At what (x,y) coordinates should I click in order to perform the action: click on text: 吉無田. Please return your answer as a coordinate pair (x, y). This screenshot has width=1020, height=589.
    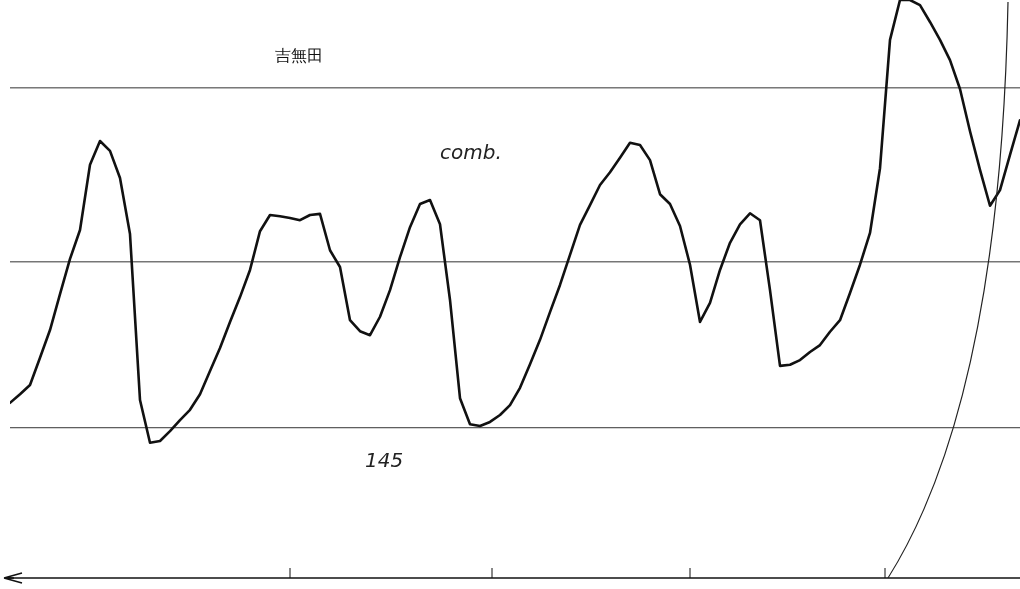
    Looking at the image, I should click on (299, 56).